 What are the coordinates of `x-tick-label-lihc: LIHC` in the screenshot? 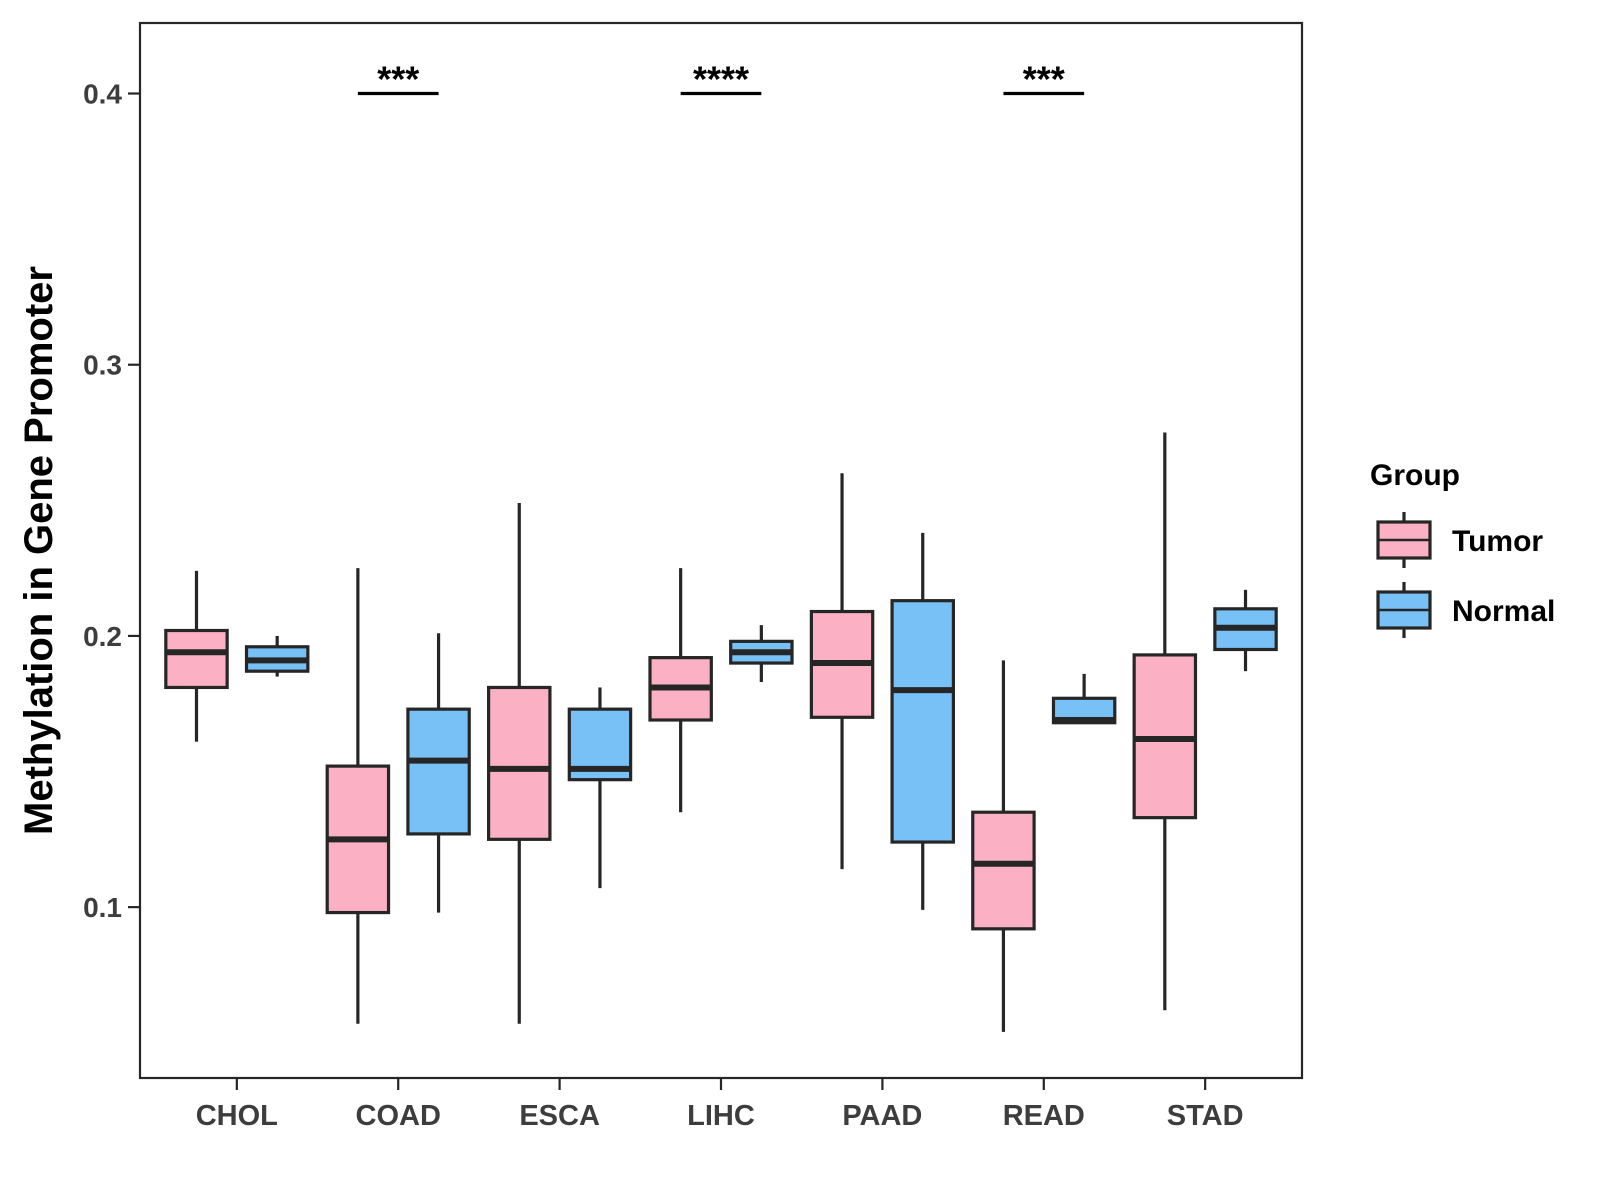 It's located at (721, 1116).